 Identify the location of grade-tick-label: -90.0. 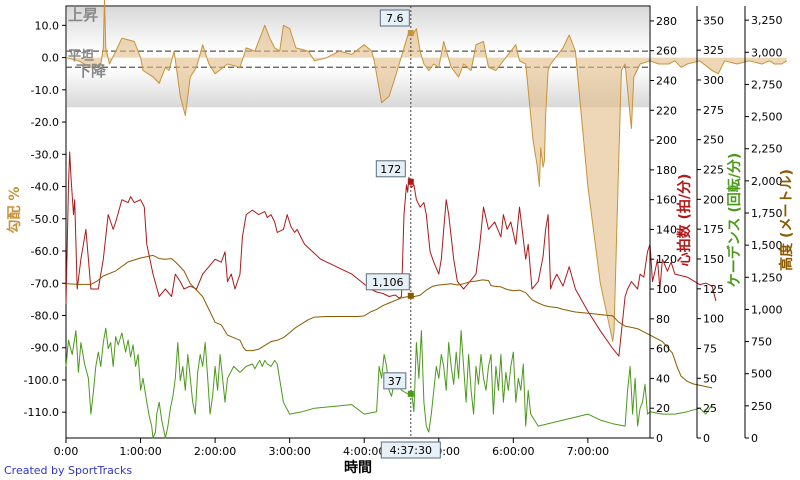
(45, 348).